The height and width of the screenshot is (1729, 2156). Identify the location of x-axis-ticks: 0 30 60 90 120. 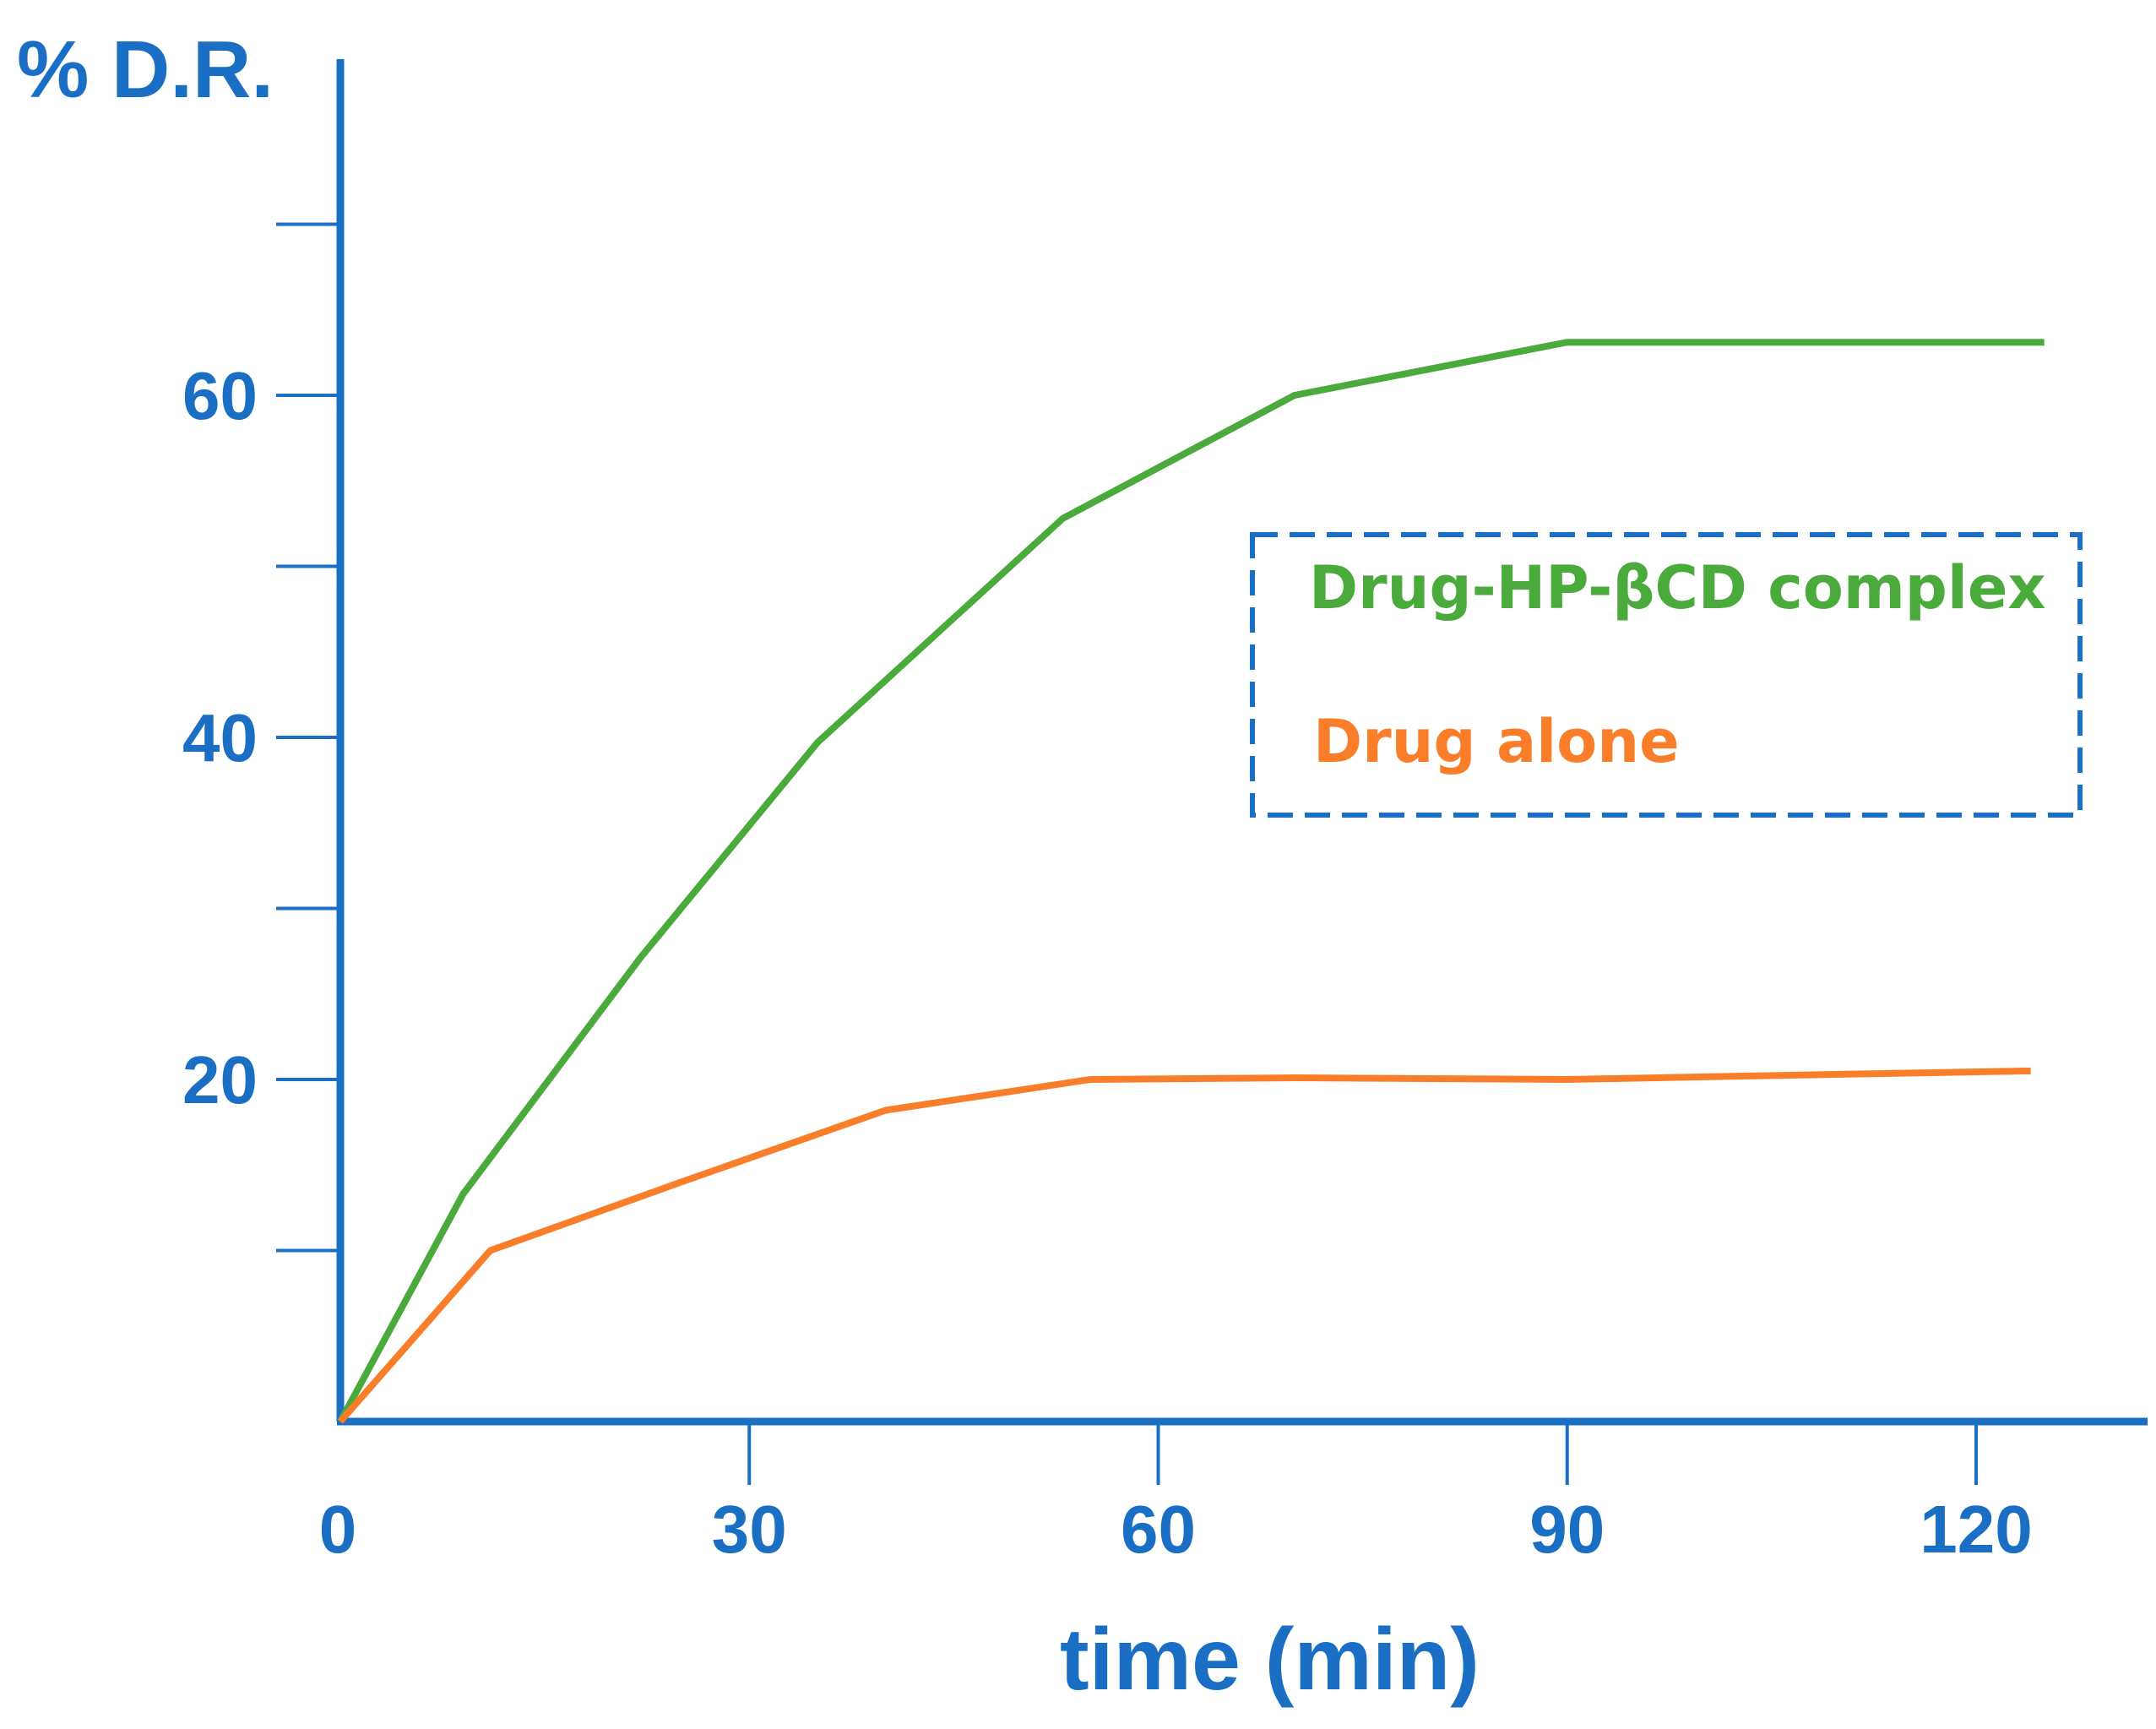
(1176, 1495).